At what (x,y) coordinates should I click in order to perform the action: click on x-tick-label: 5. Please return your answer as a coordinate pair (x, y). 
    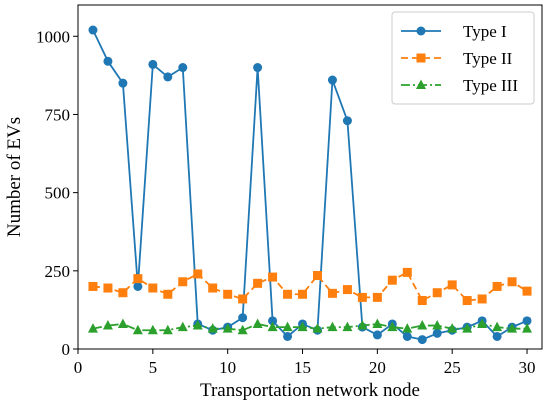
    Looking at the image, I should click on (153, 367).